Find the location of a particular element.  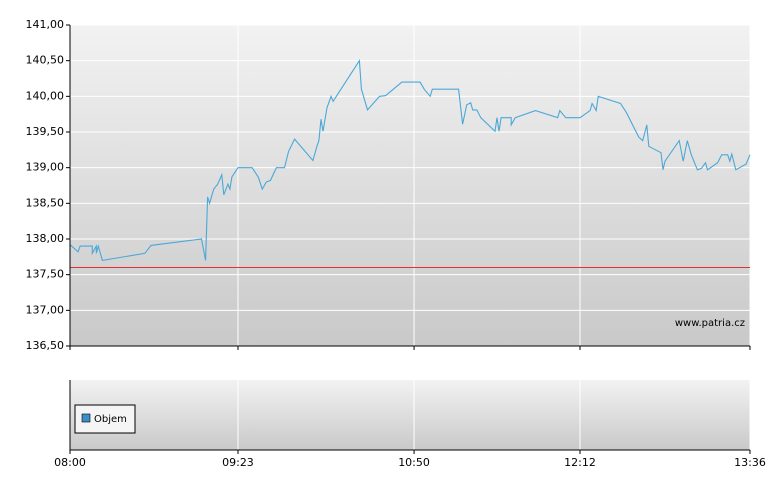

watermark: www.patria.cz is located at coordinates (710, 323).